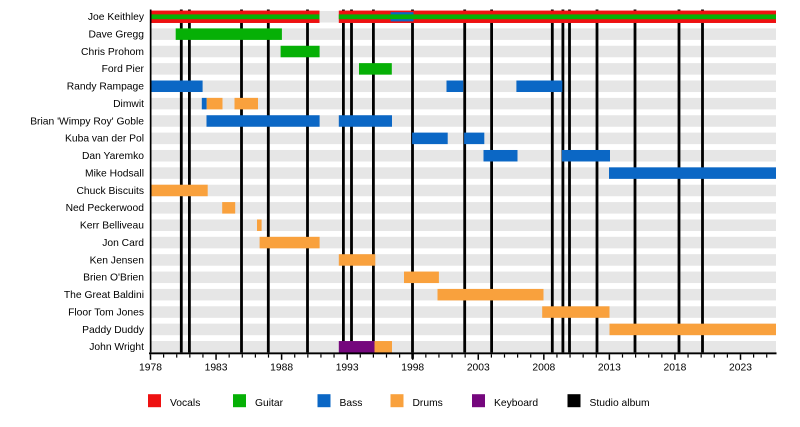 Image resolution: width=800 pixels, height=427 pixels. Describe the element at coordinates (106, 312) in the screenshot. I see `svg-text: Floor Tom Jones` at that location.